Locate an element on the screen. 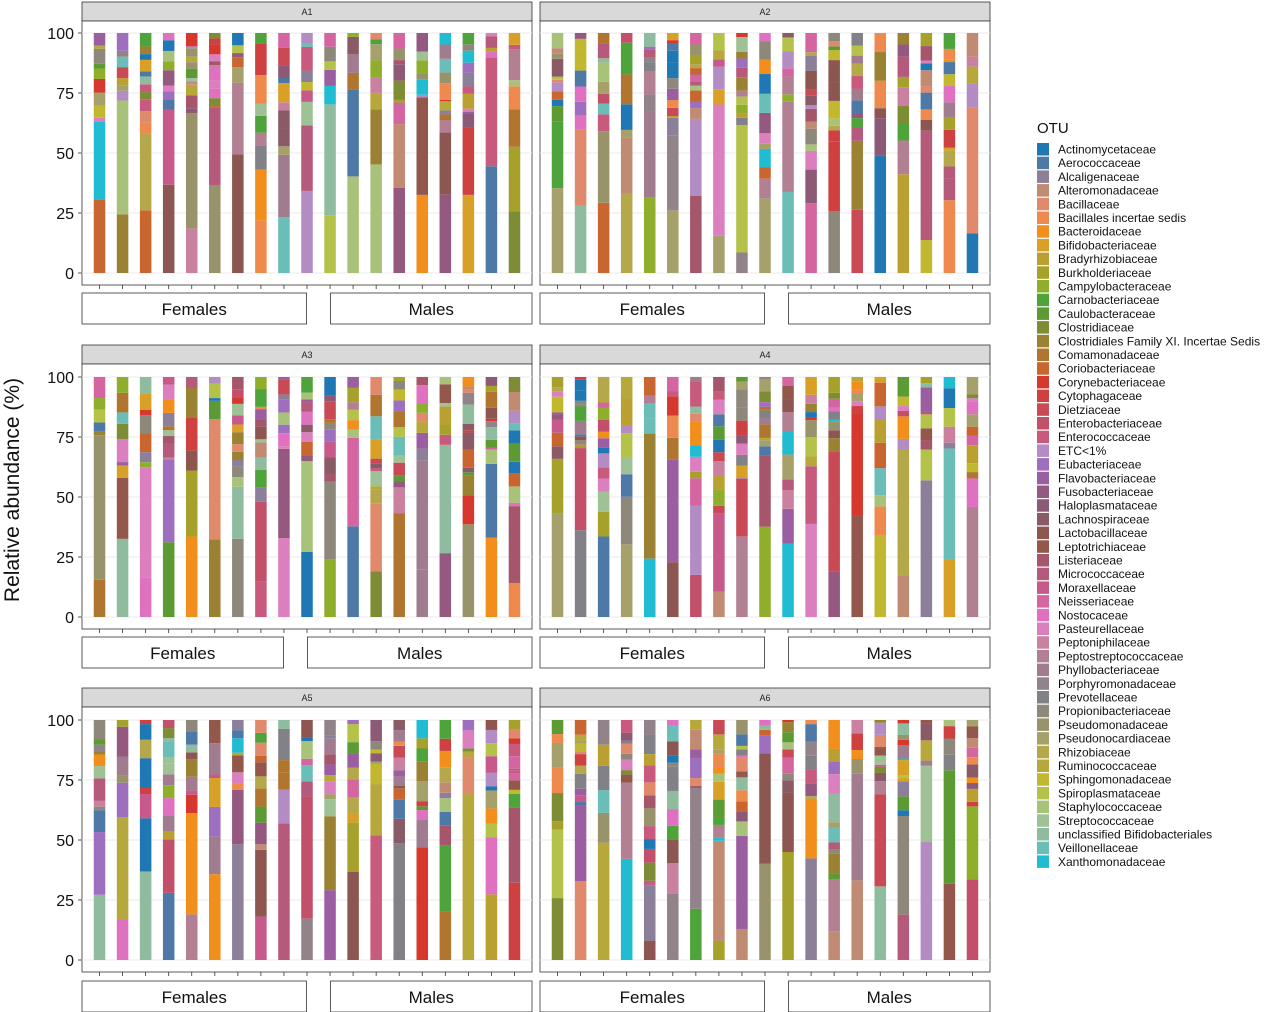  legend-label: Clostridiales Family XI. Incertae Sedis is located at coordinates (1159, 341).